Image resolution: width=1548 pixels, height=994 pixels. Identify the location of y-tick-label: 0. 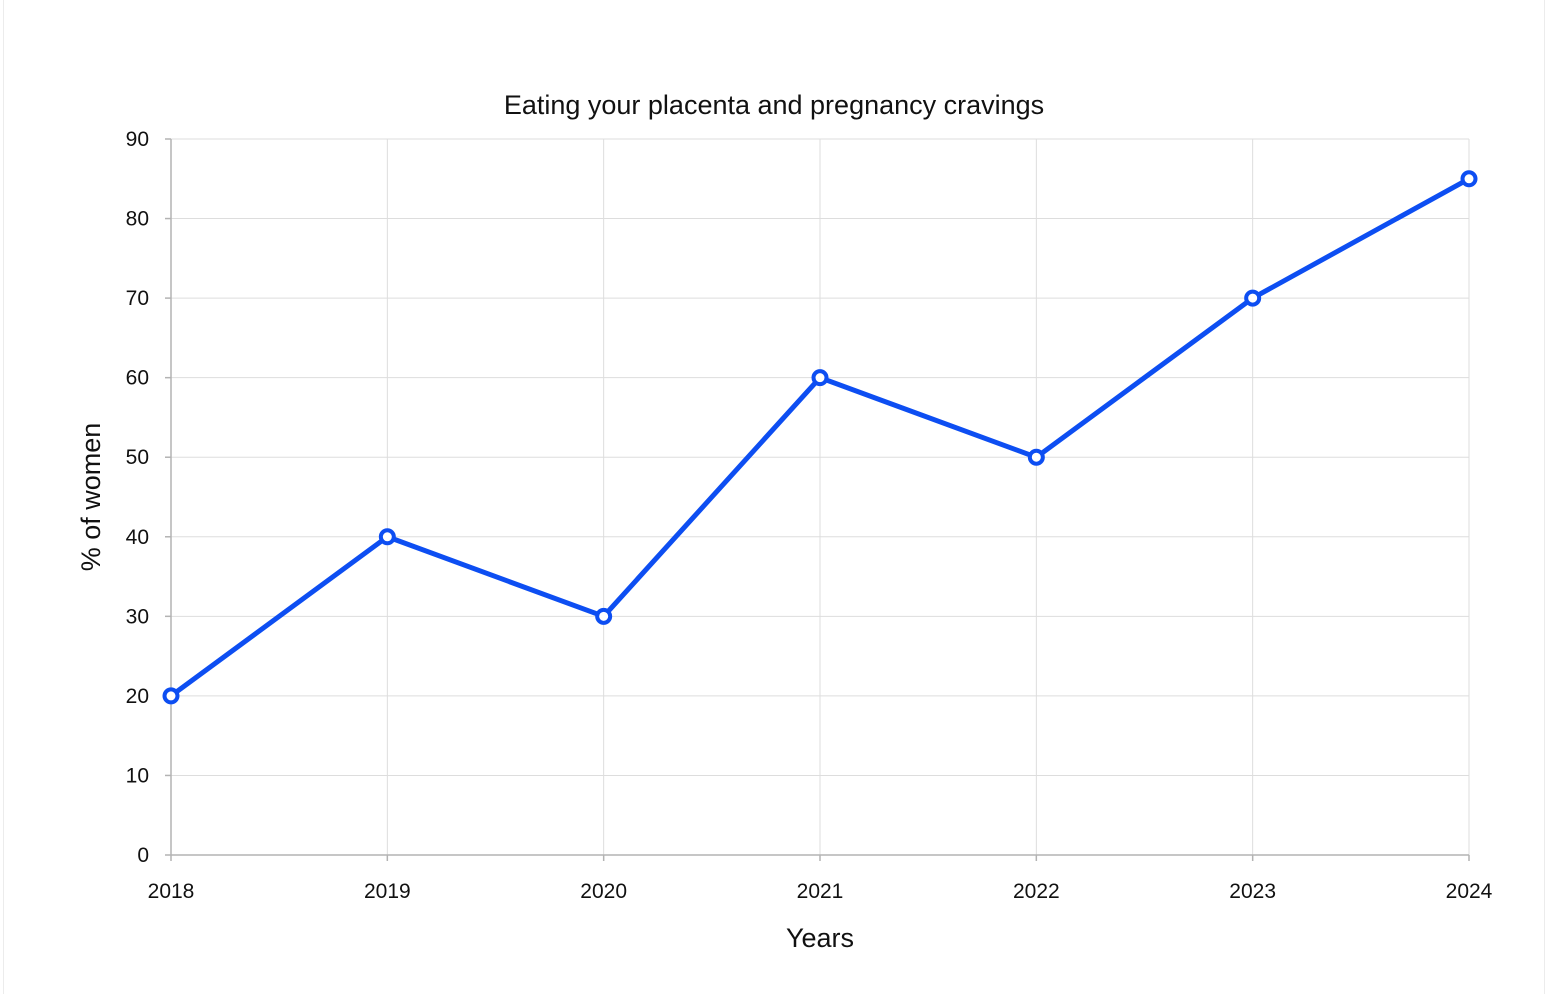
(143, 855).